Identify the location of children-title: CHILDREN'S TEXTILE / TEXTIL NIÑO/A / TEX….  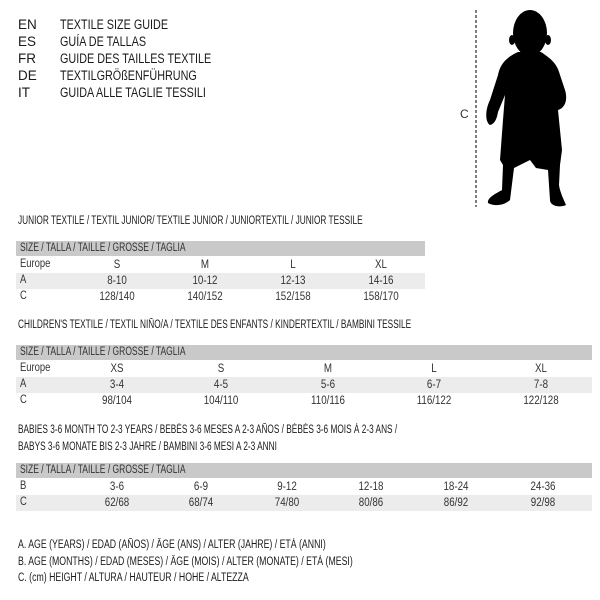
(215, 325).